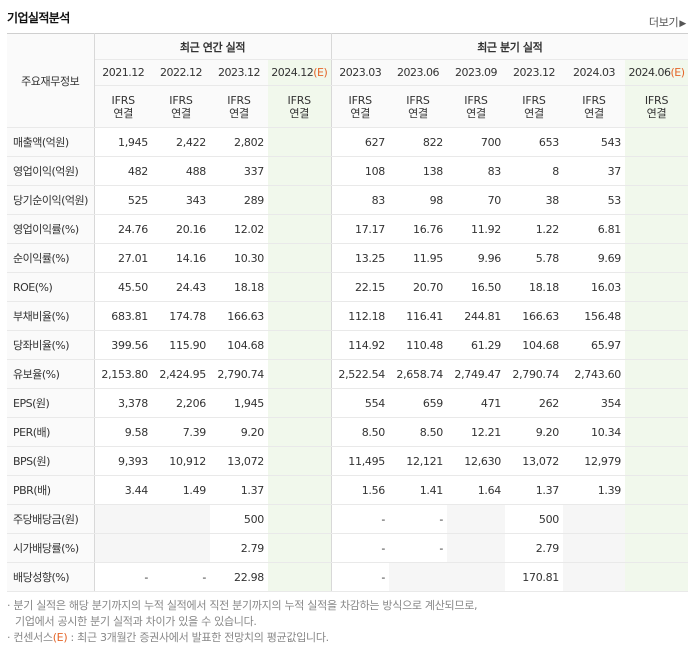 The image size is (694, 648). I want to click on row-label: 순이익률(%), so click(51, 258).